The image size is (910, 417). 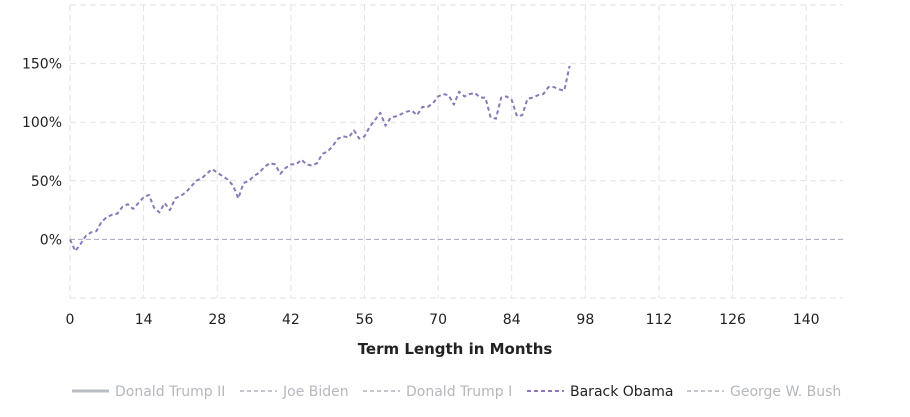 I want to click on x-tick-label: 56, so click(x=365, y=320).